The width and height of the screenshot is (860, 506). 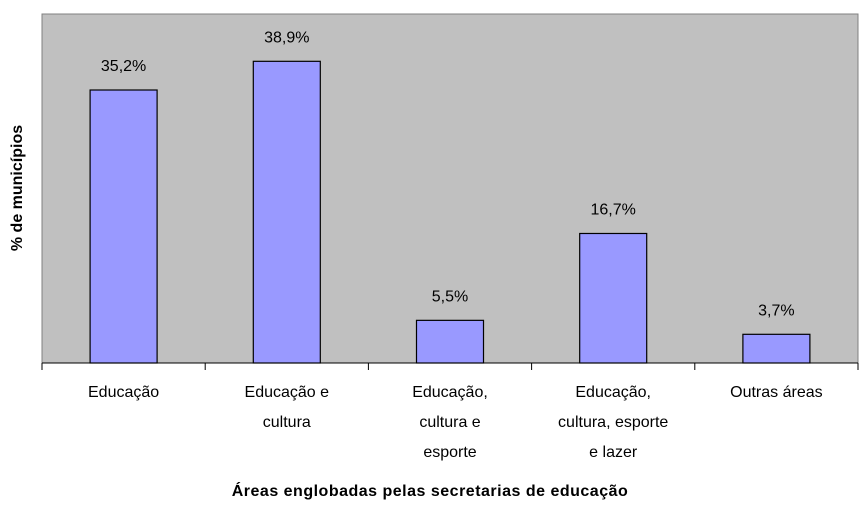 What do you see at coordinates (613, 422) in the screenshot?
I see `x-tick-label: Educação, cultura, esporte e lazer` at bounding box center [613, 422].